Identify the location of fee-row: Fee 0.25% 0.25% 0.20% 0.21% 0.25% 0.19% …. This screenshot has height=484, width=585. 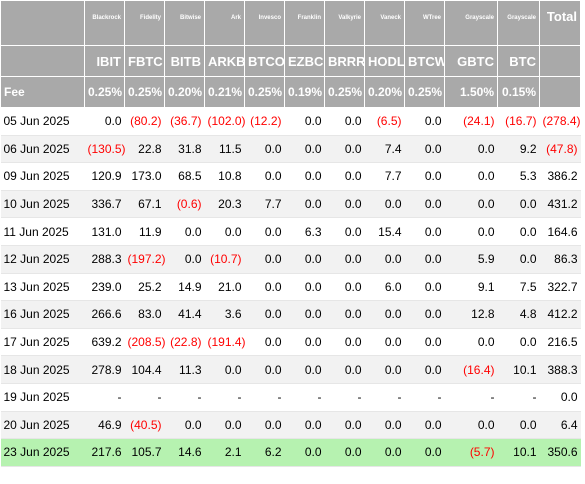
(290, 92).